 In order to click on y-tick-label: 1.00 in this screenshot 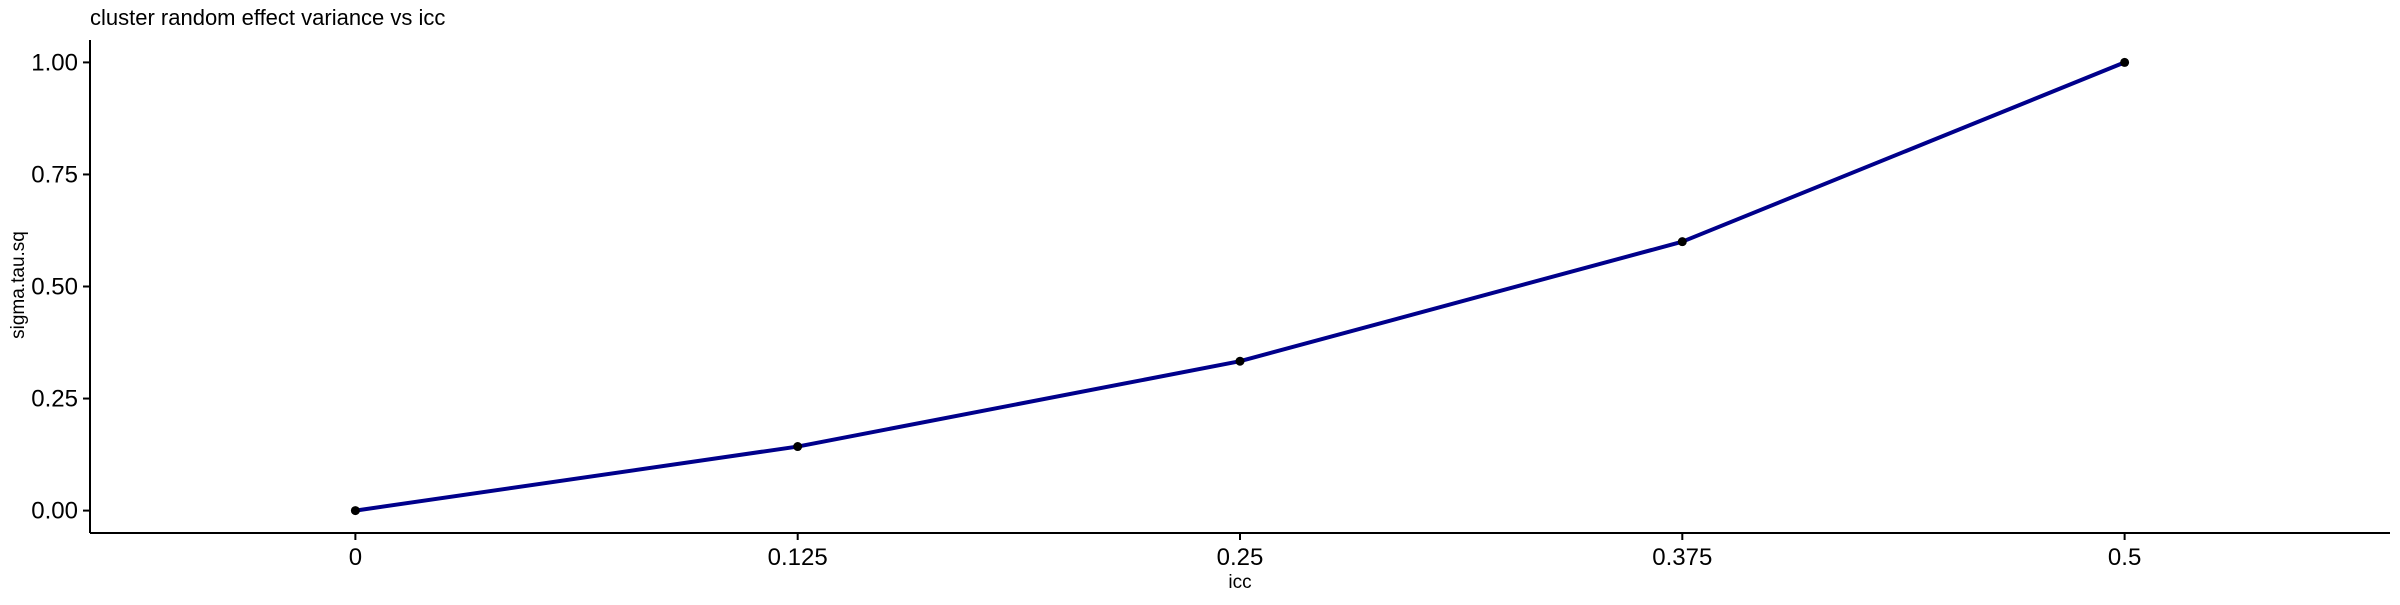, I will do `click(54, 62)`.